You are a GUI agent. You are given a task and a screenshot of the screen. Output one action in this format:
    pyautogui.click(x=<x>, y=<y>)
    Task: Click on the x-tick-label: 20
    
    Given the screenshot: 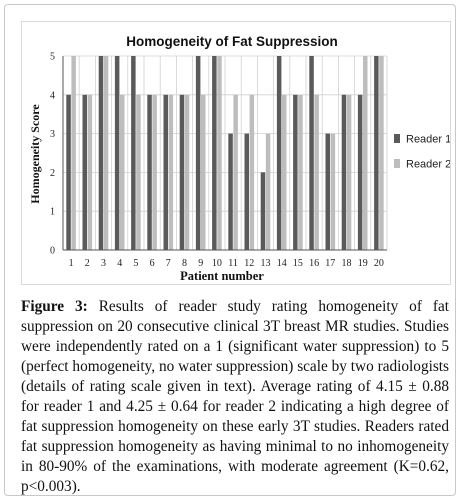 What is the action you would take?
    pyautogui.click(x=379, y=263)
    